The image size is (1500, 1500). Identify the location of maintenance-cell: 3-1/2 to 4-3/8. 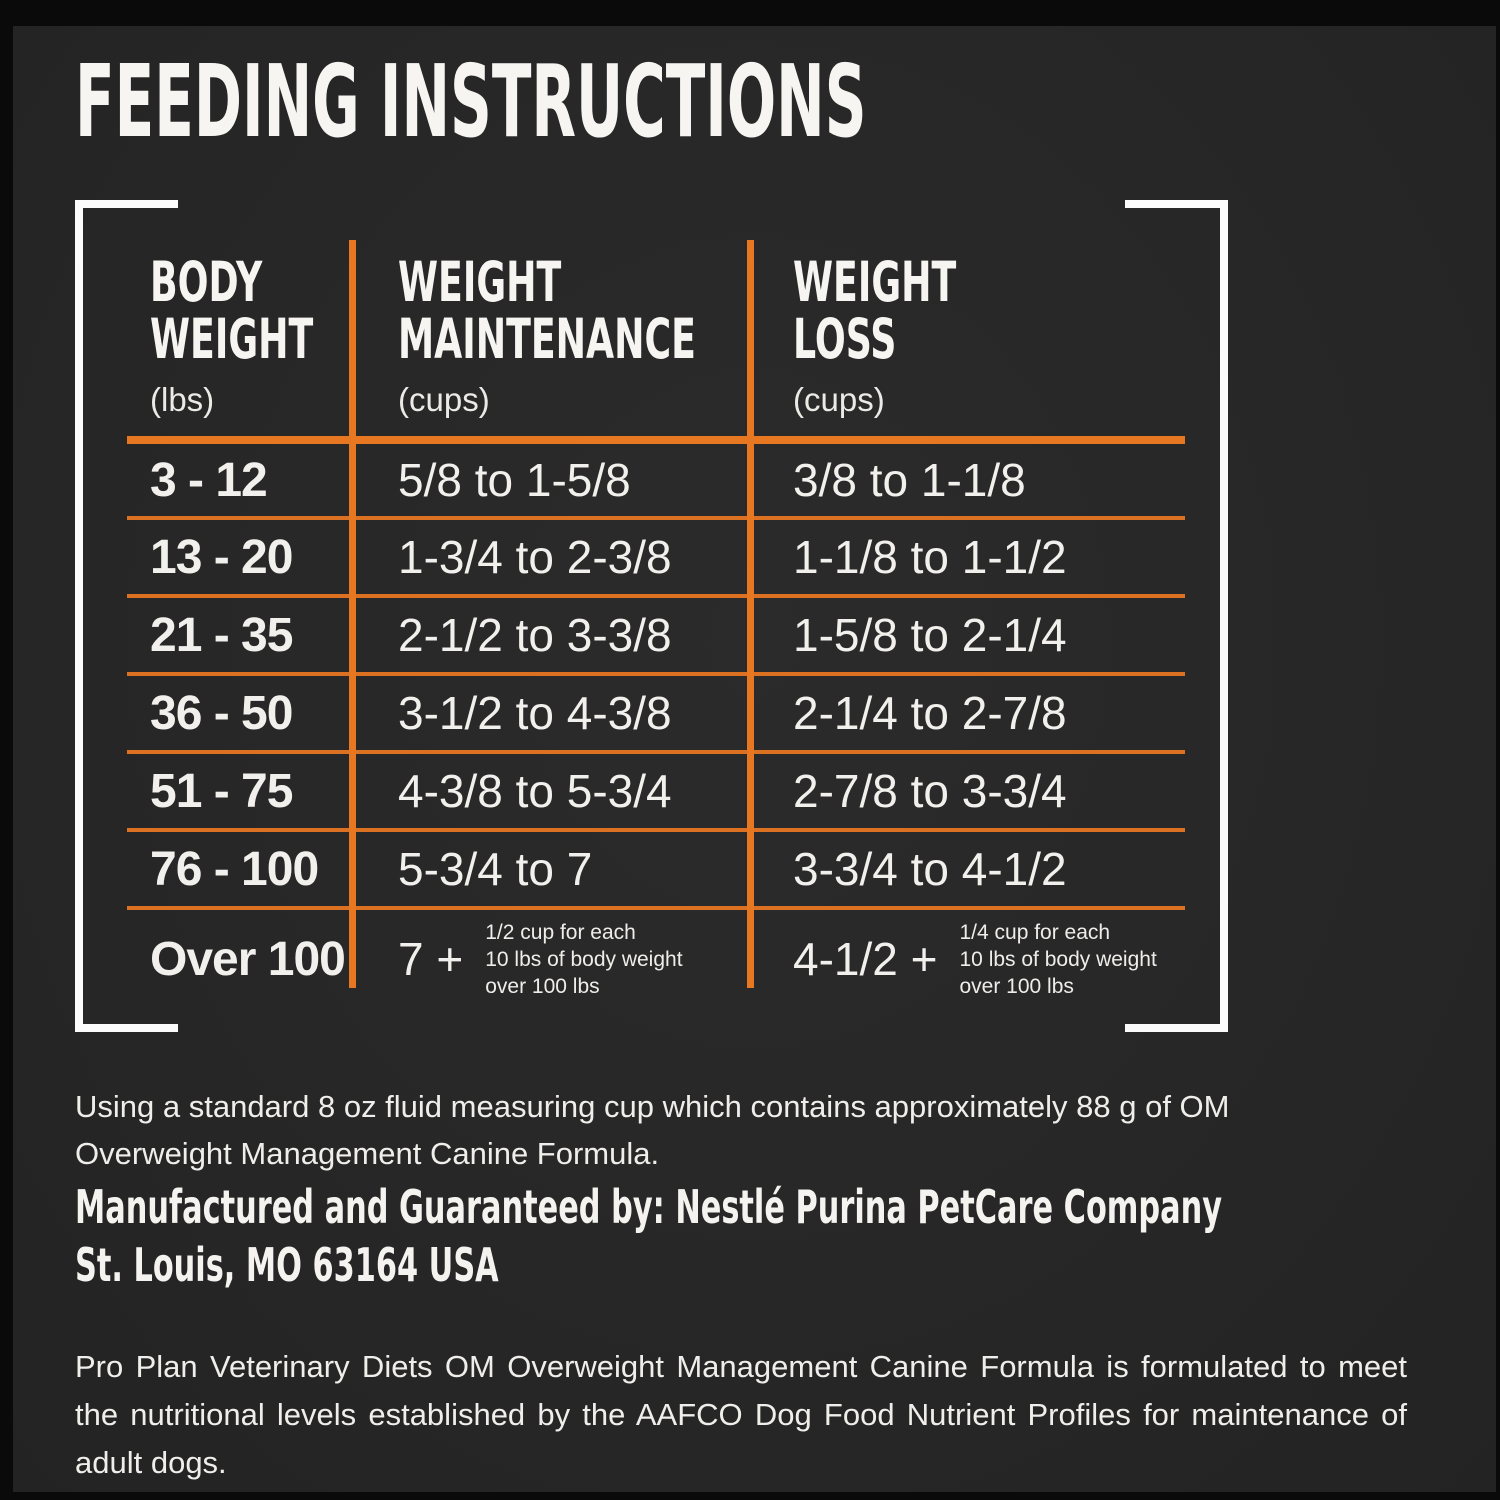
(535, 713).